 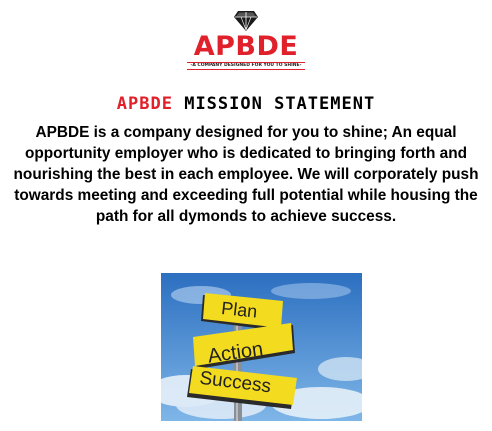 I want to click on title-rest: MISSION STATEMENT, so click(x=274, y=104).